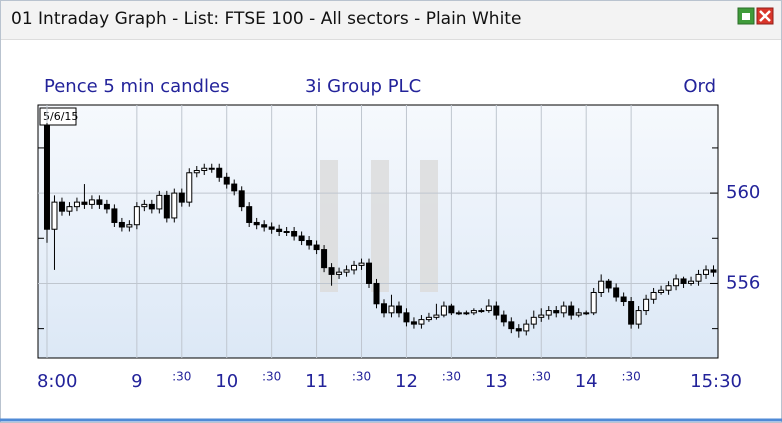 Image resolution: width=782 pixels, height=423 pixels. Describe the element at coordinates (316, 381) in the screenshot. I see `x-tick-label: 11` at that location.